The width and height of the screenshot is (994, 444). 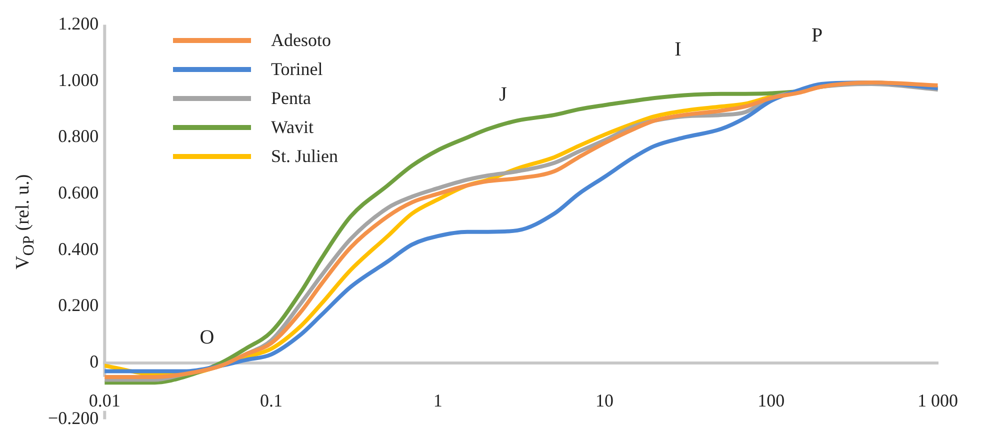 I want to click on annotation: I, so click(x=678, y=49).